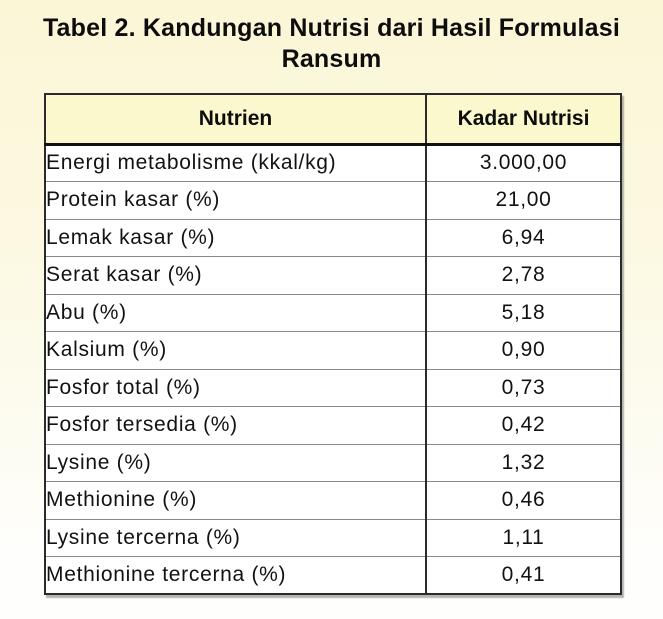 This screenshot has height=619, width=663. Describe the element at coordinates (235, 537) in the screenshot. I see `nutrient-cell: Lysine tercerna (%)` at that location.